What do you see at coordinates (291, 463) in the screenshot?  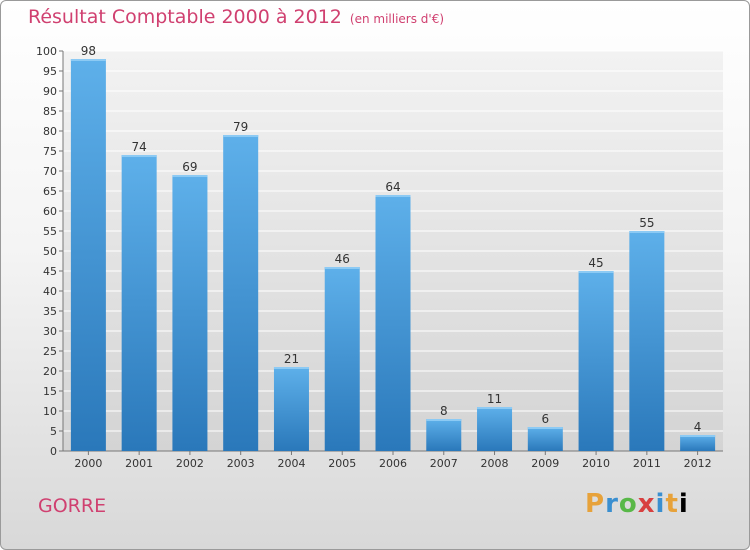 I see `x-tick-label: 2004` at bounding box center [291, 463].